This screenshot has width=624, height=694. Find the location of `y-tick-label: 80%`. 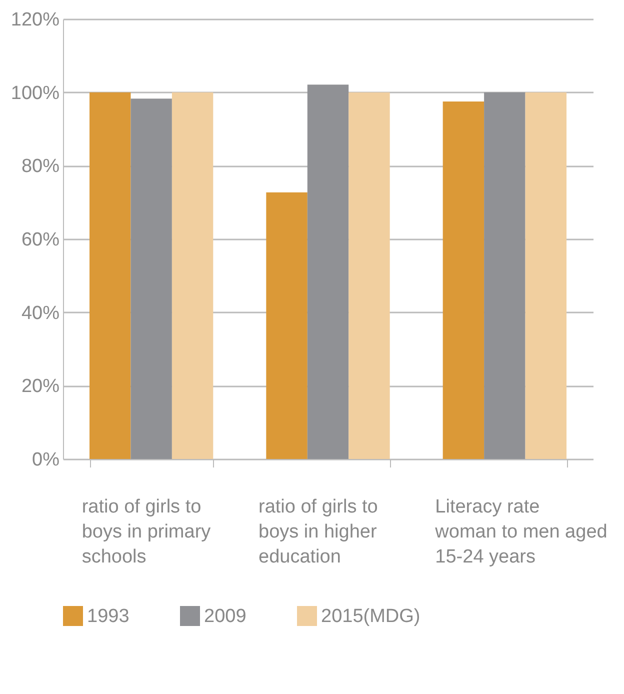

y-tick-label: 80% is located at coordinates (40, 167).